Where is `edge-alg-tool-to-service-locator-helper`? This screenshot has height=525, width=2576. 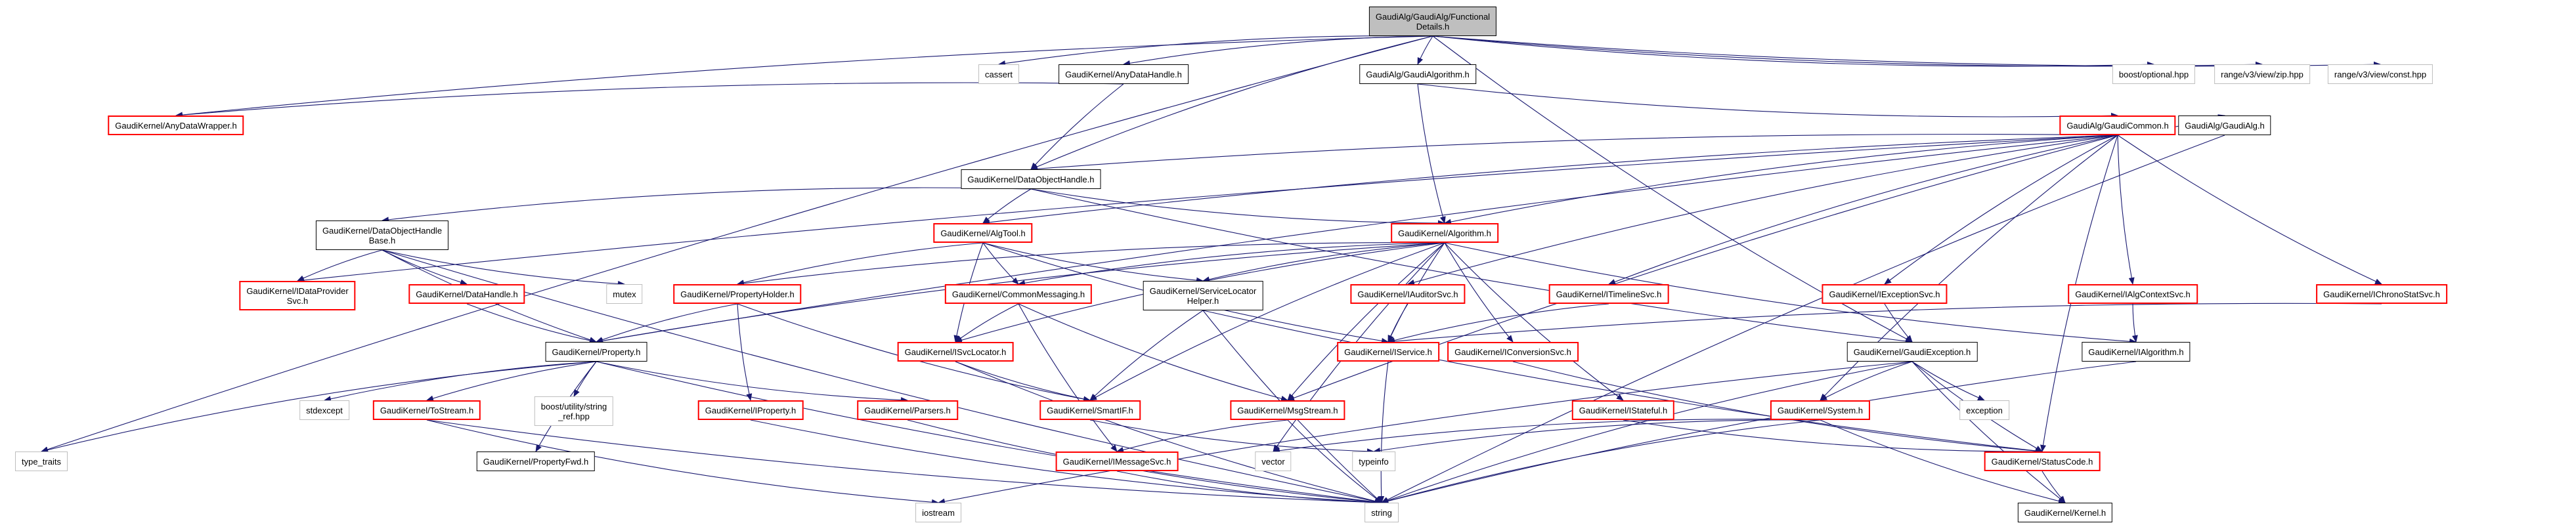 edge-alg-tool-to-service-locator-helper is located at coordinates (1093, 263).